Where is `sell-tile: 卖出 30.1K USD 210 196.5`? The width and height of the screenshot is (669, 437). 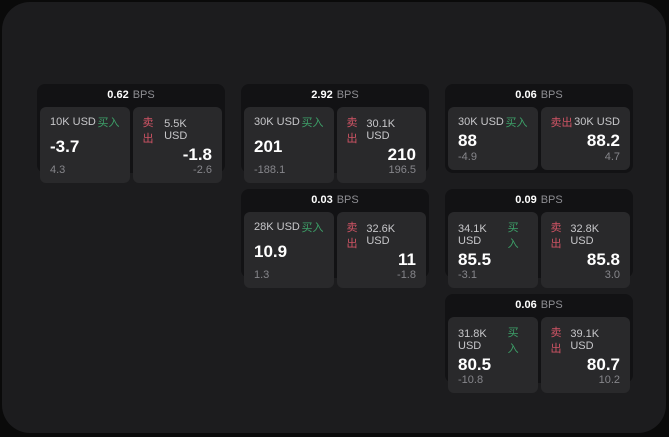 sell-tile: 卖出 30.1K USD 210 196.5 is located at coordinates (381, 145).